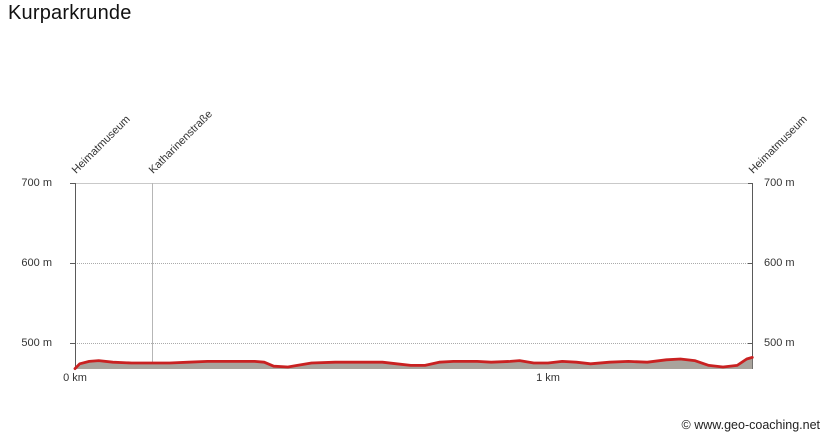 This screenshot has width=825, height=440. What do you see at coordinates (413, 183) in the screenshot?
I see `plot-top-border` at bounding box center [413, 183].